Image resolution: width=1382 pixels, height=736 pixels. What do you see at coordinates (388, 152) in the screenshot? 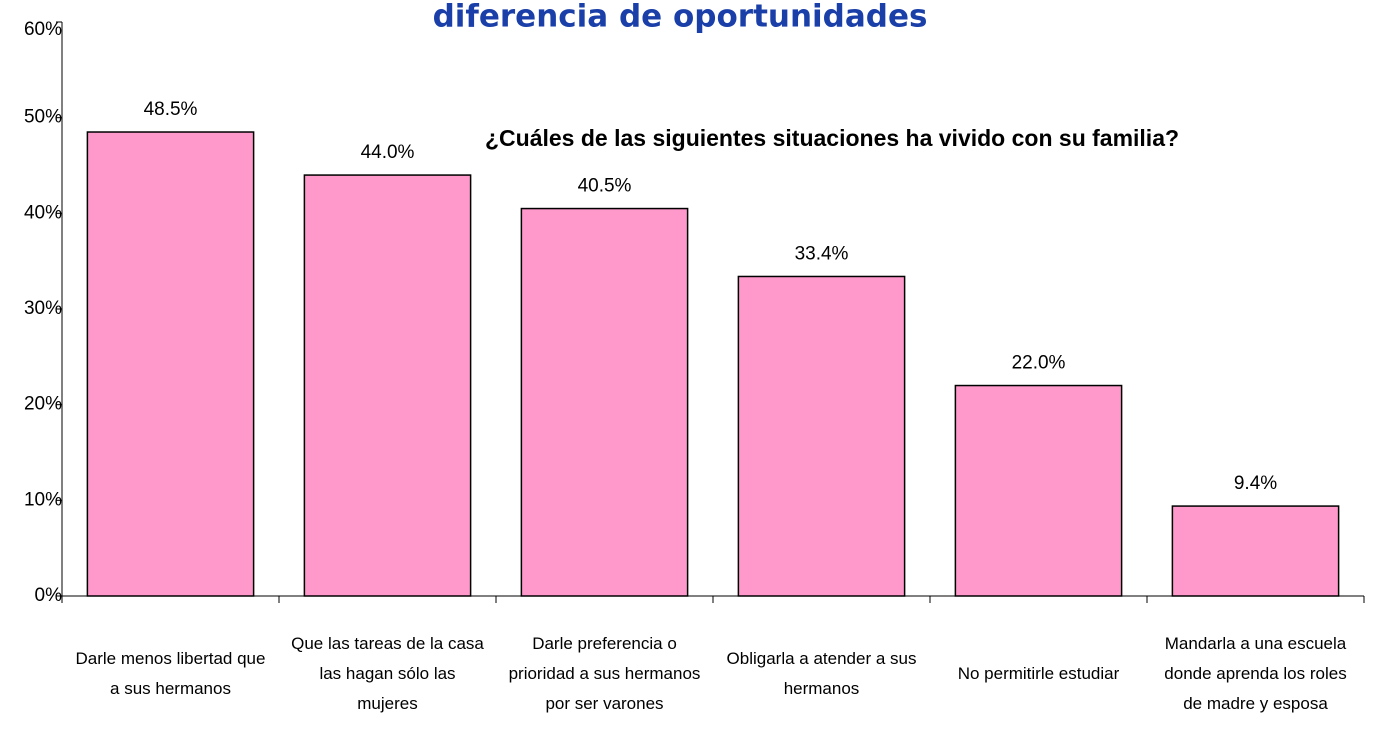
I see `data-label: 44.0%` at bounding box center [388, 152].